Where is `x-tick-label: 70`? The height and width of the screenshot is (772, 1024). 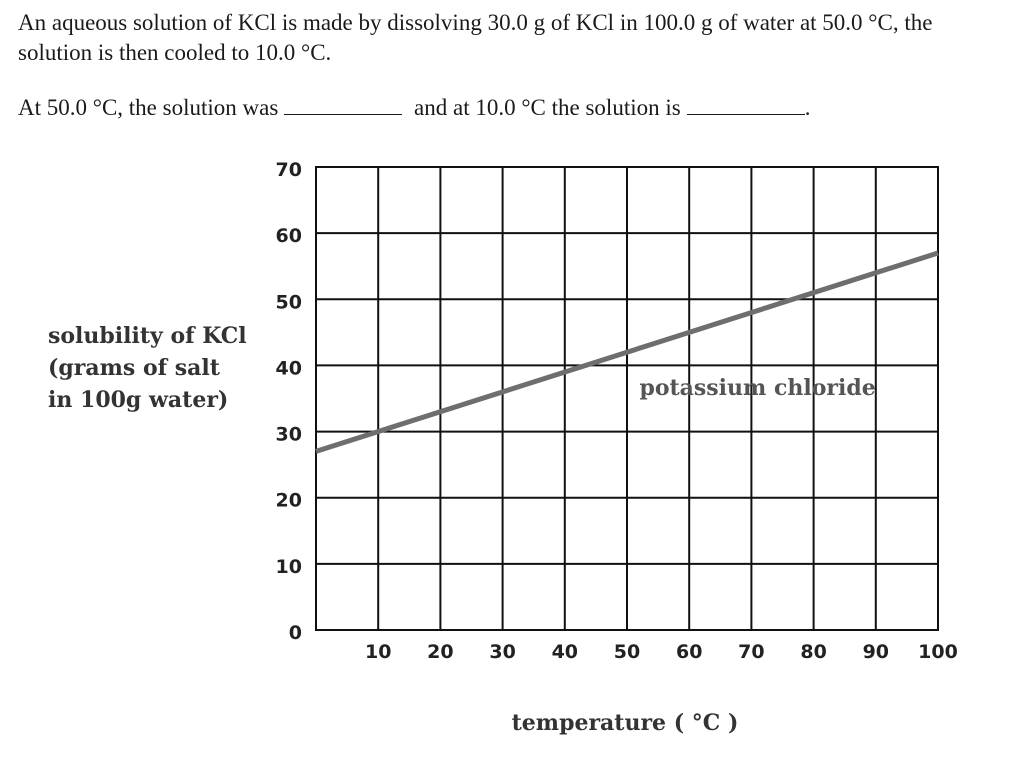 x-tick-label: 70 is located at coordinates (751, 652).